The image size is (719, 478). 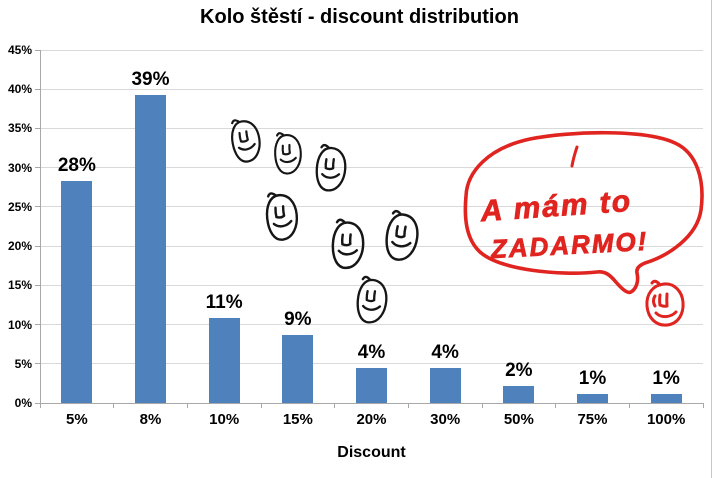 I want to click on x-axis-category-label: 8%, so click(x=150, y=419).